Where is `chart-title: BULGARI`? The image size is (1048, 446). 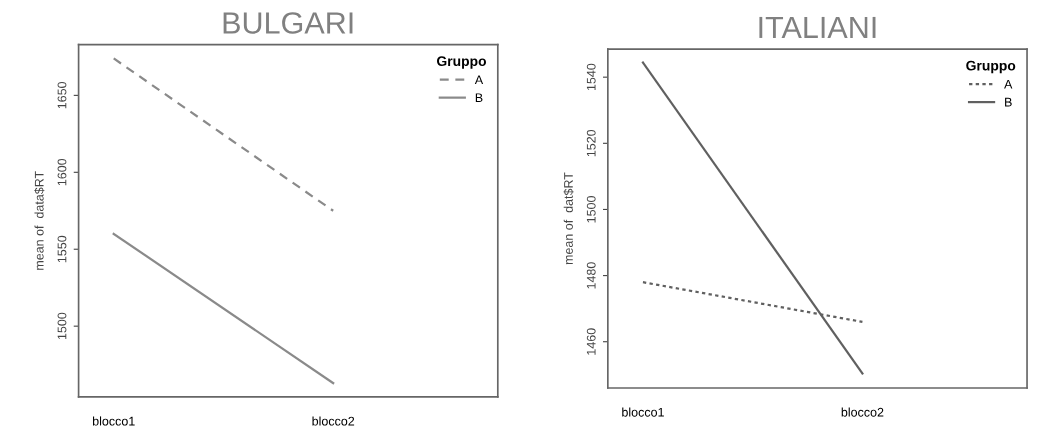
chart-title: BULGARI is located at coordinates (288, 23).